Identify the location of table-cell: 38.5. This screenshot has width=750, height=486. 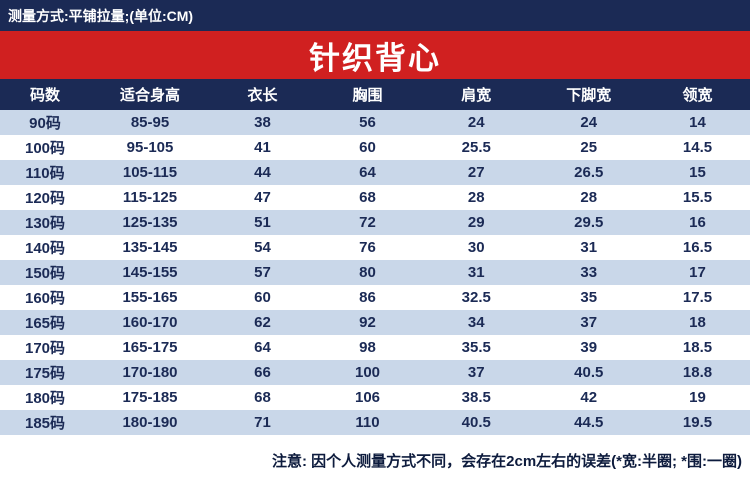
(476, 397).